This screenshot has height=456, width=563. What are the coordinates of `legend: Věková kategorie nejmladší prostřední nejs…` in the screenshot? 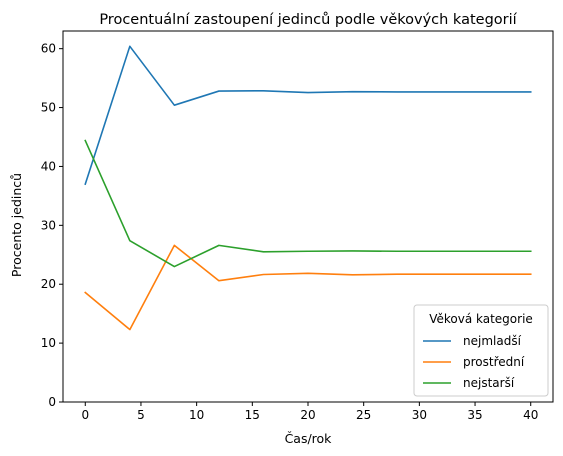 It's located at (481, 350).